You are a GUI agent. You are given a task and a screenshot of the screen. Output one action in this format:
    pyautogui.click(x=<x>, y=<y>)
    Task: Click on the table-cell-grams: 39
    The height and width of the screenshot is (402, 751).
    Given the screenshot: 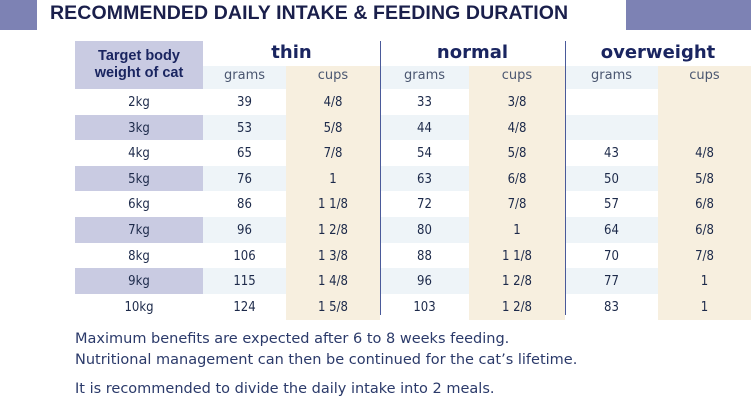 What is the action you would take?
    pyautogui.click(x=244, y=102)
    